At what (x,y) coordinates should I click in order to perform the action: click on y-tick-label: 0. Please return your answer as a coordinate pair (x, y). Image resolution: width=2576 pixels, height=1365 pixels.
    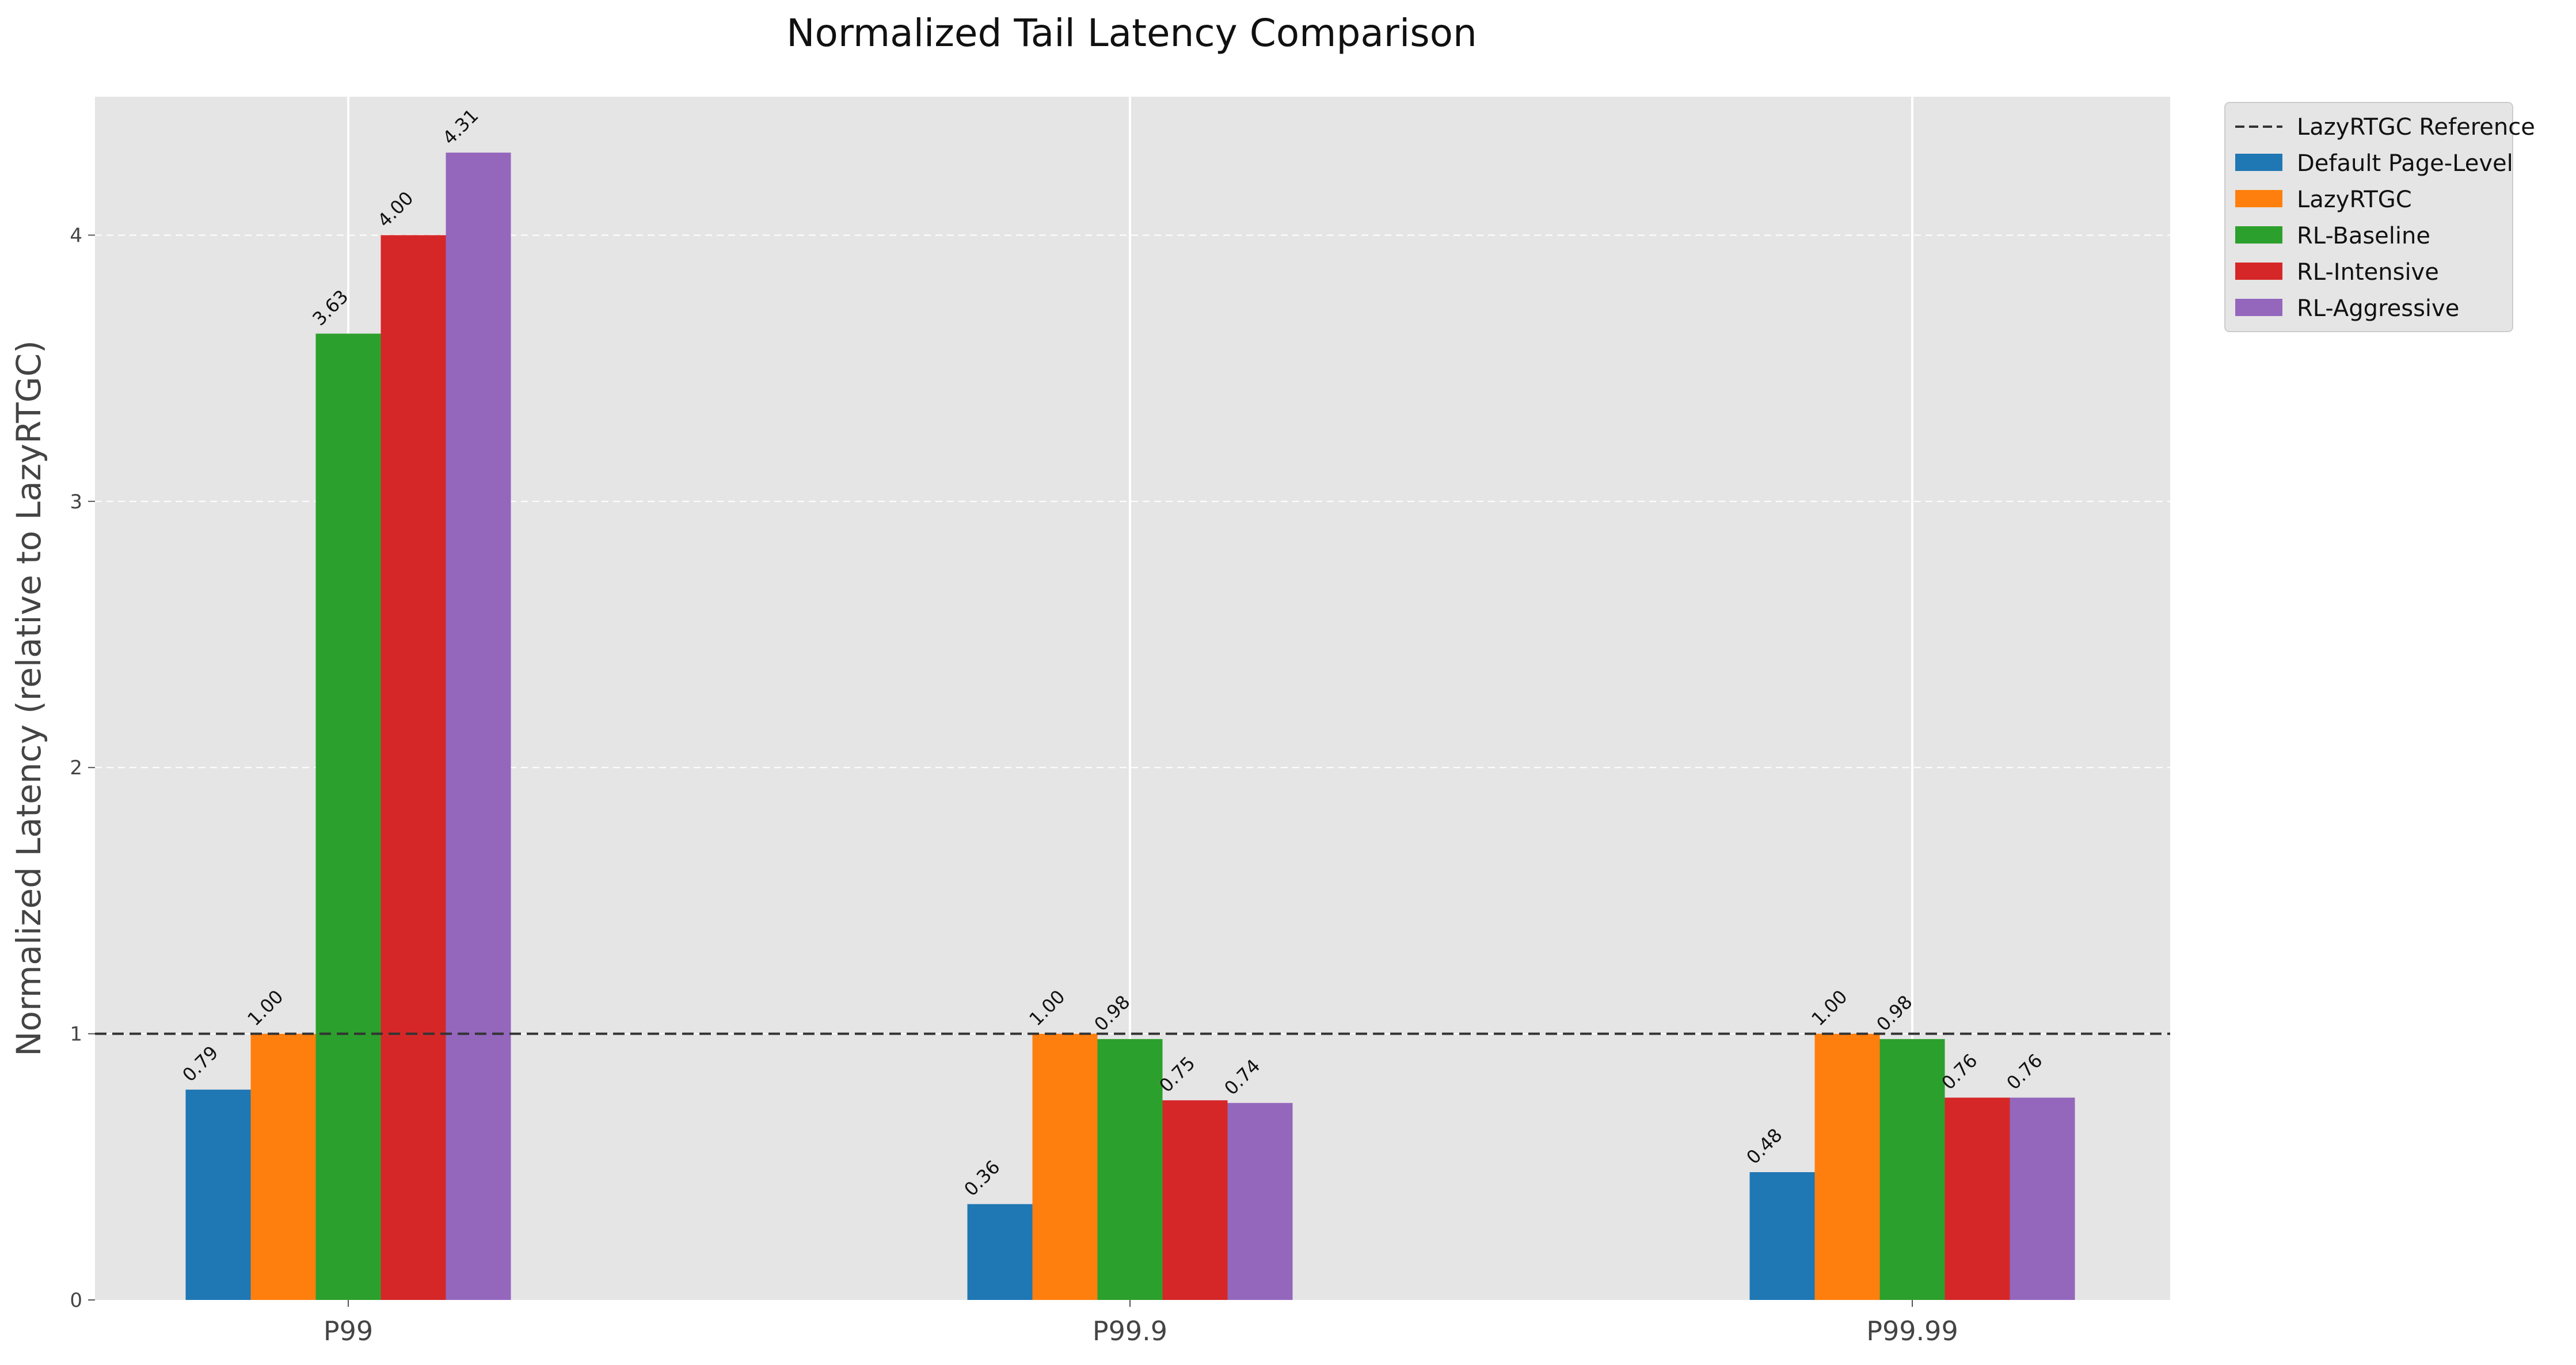
    Looking at the image, I should click on (76, 1300).